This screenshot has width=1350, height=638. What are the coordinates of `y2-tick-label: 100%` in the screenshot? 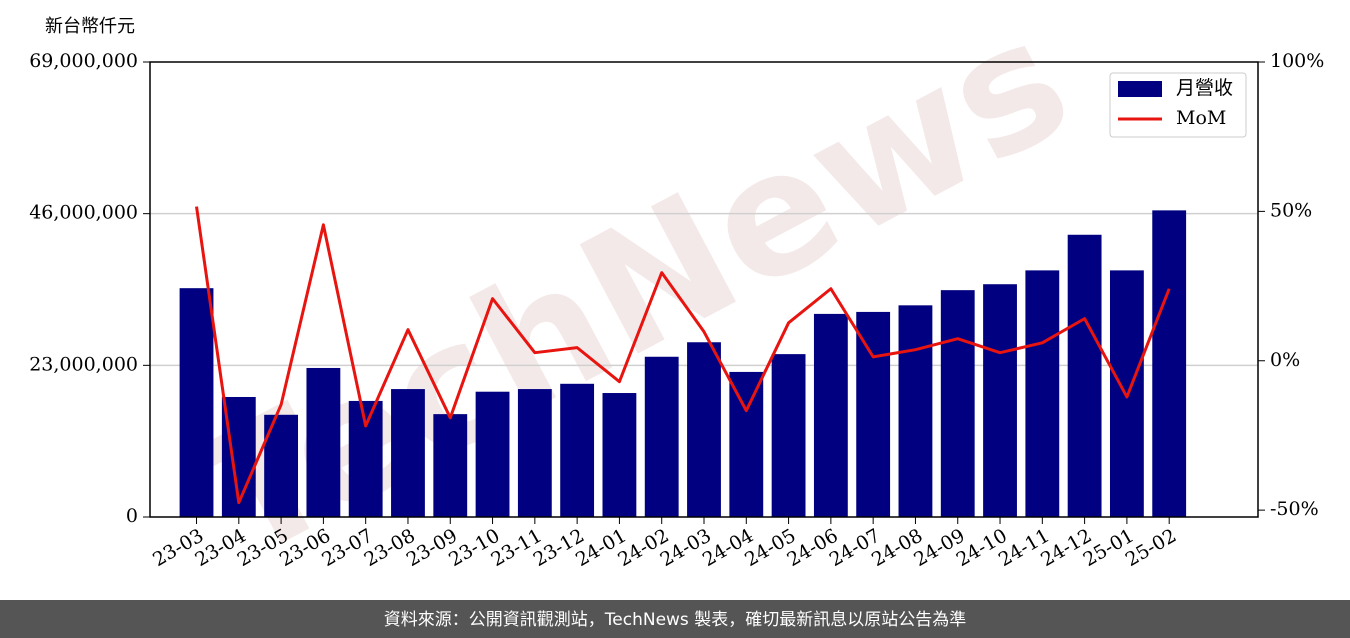 It's located at (1297, 61).